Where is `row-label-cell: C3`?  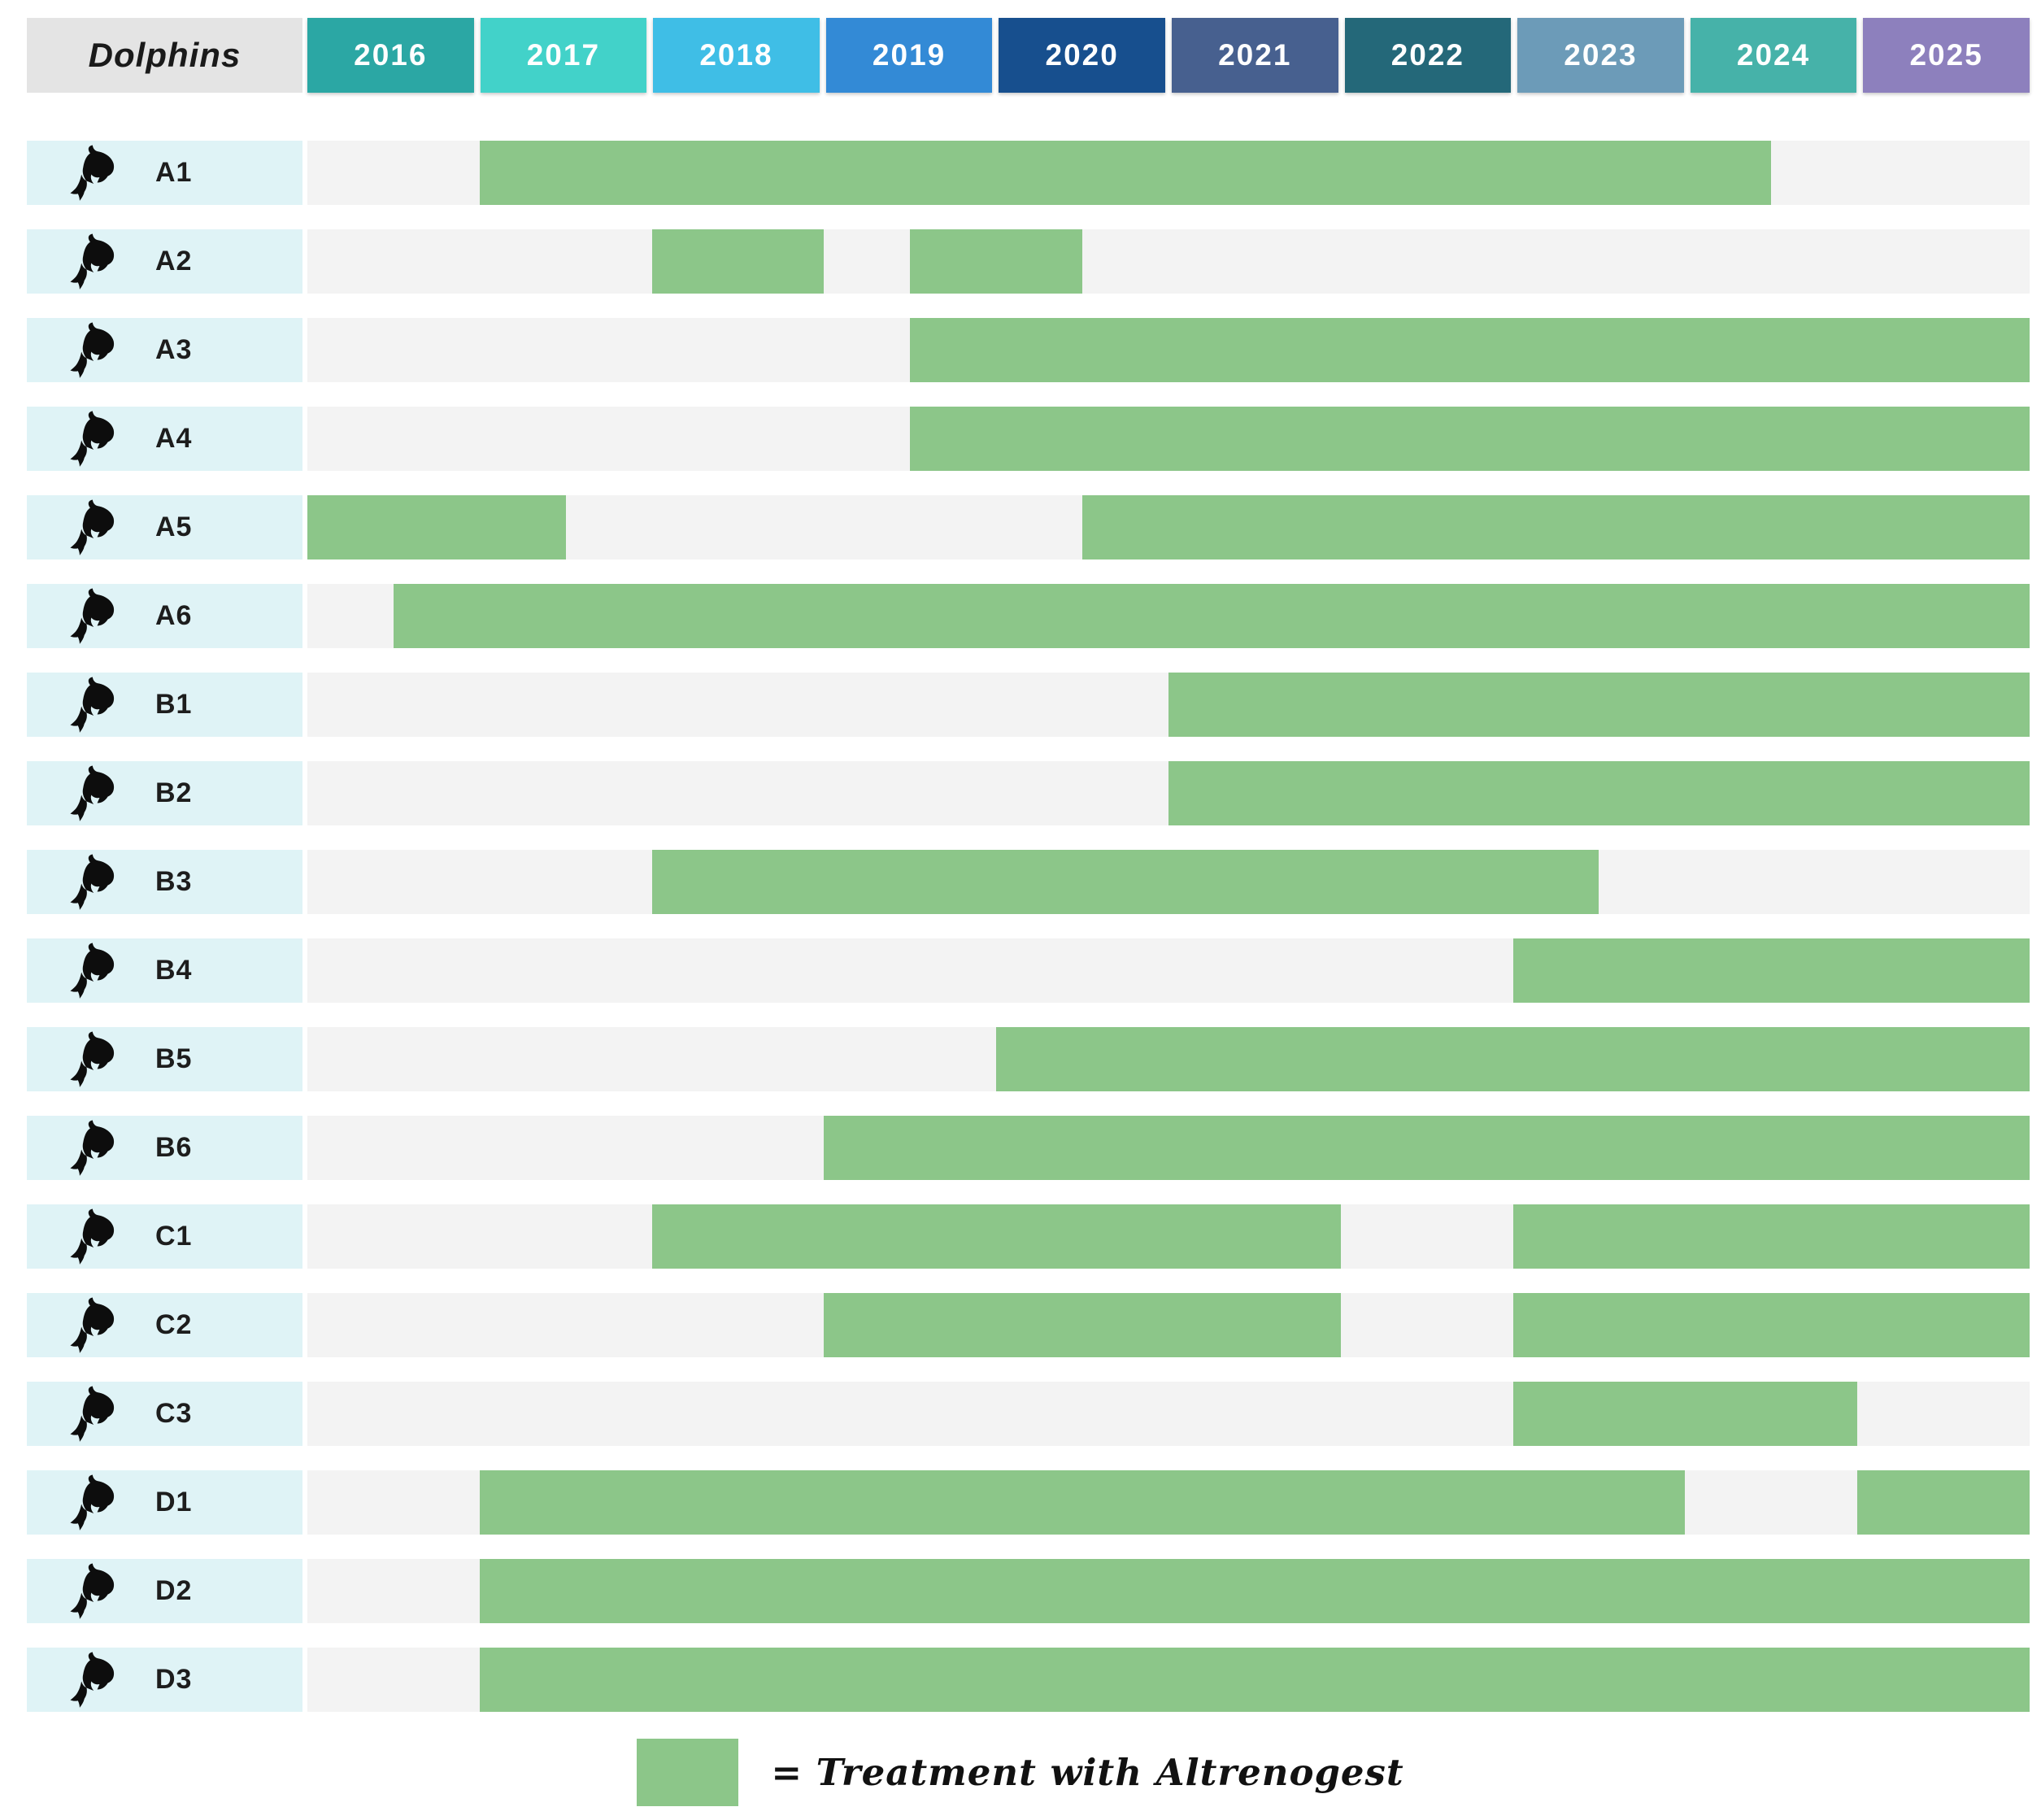 row-label-cell: C3 is located at coordinates (164, 1414).